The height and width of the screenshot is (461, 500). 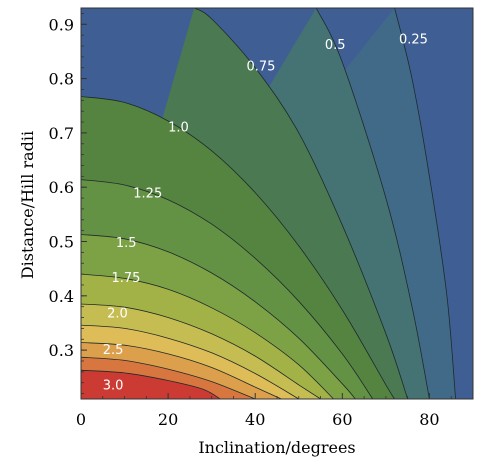 What do you see at coordinates (61, 79) in the screenshot?
I see `y-tick-label: 0.8` at bounding box center [61, 79].